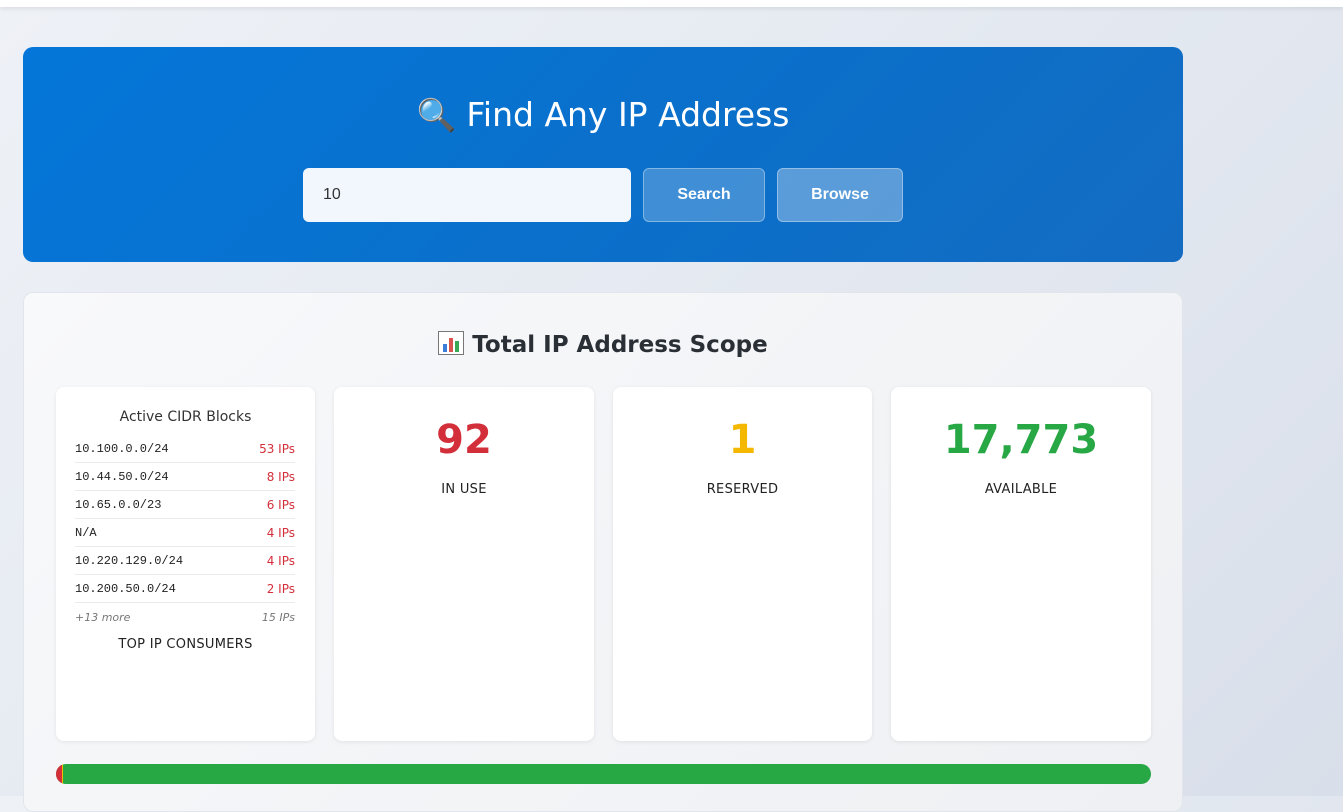 Image resolution: width=1343 pixels, height=812 pixels. What do you see at coordinates (620, 345) in the screenshot?
I see `scope-title-text: Total IP Address Scope` at bounding box center [620, 345].